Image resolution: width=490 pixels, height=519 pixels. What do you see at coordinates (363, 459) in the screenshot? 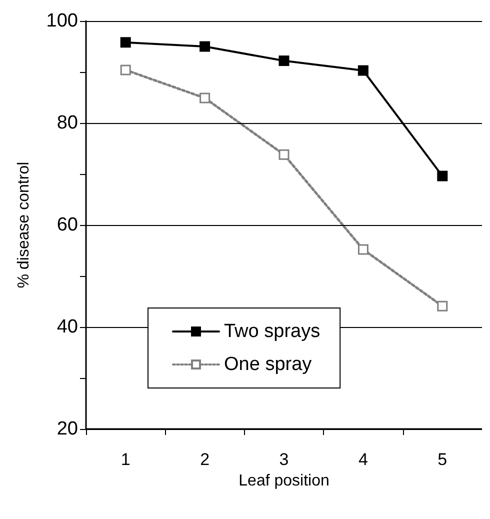
I see `x-tick-label: 4` at bounding box center [363, 459].